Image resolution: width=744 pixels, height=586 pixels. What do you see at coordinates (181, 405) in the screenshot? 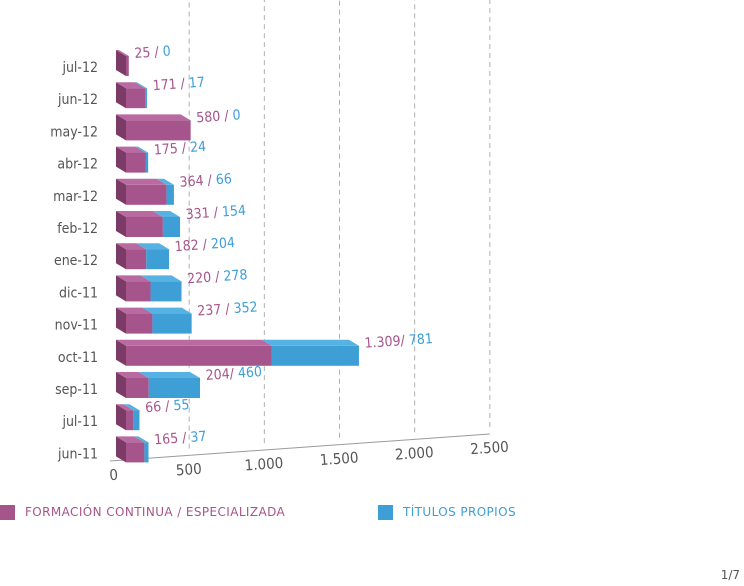
I see `data-label-titulos: 55` at bounding box center [181, 405].